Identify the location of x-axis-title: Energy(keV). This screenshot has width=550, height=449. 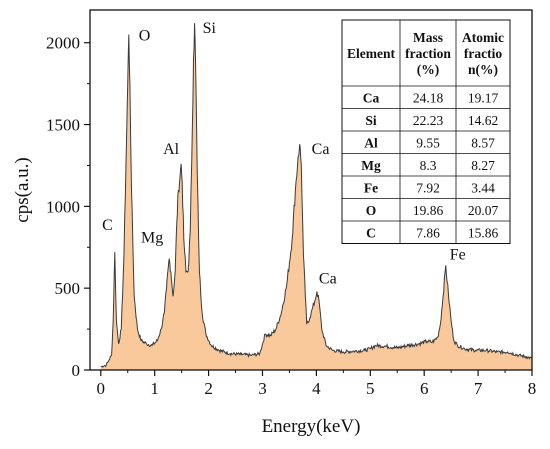
(311, 426).